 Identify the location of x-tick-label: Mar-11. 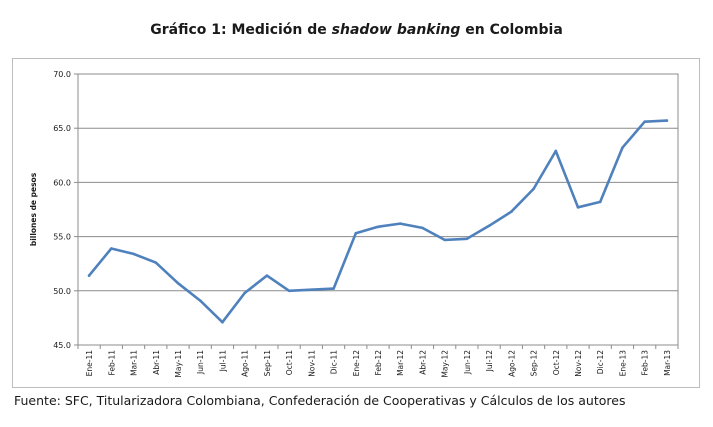
(134, 363).